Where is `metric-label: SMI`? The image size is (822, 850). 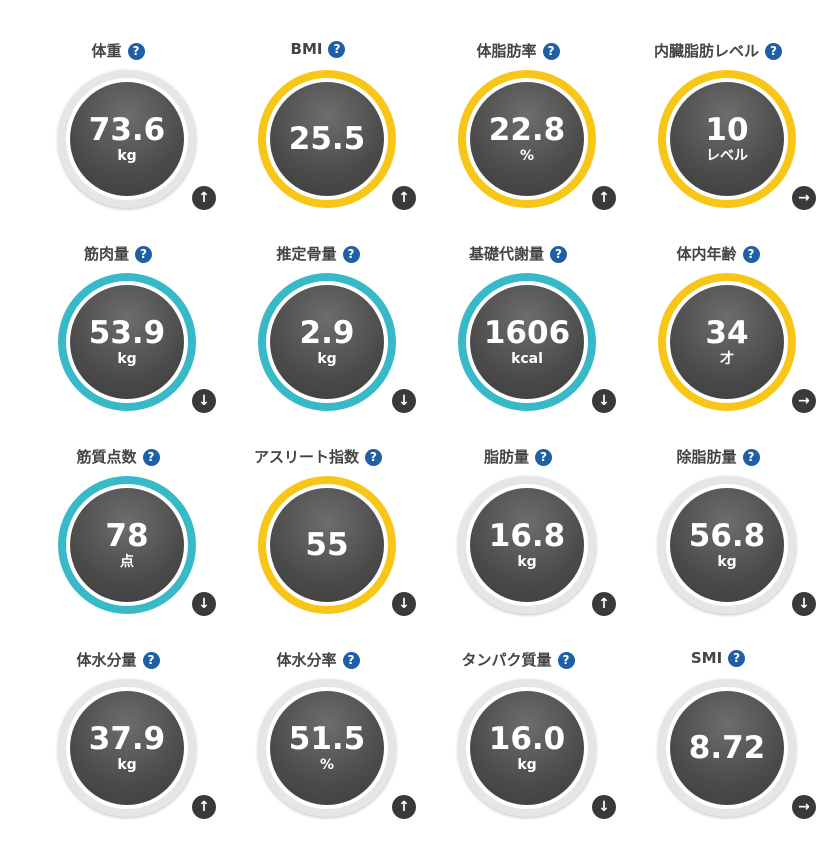 metric-label: SMI is located at coordinates (706, 658).